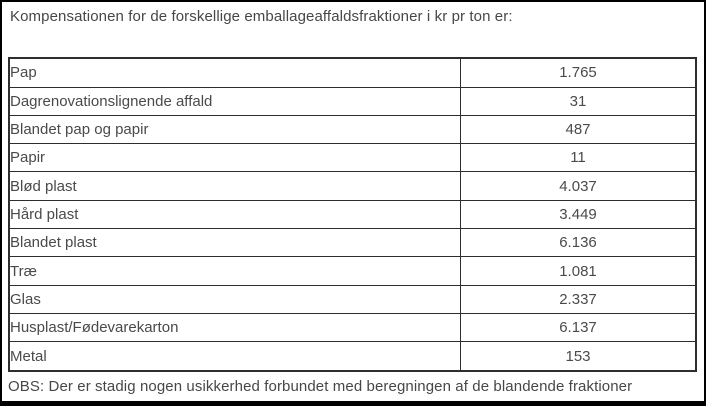  Describe the element at coordinates (578, 214) in the screenshot. I see `fraction-value: 3.449` at that location.